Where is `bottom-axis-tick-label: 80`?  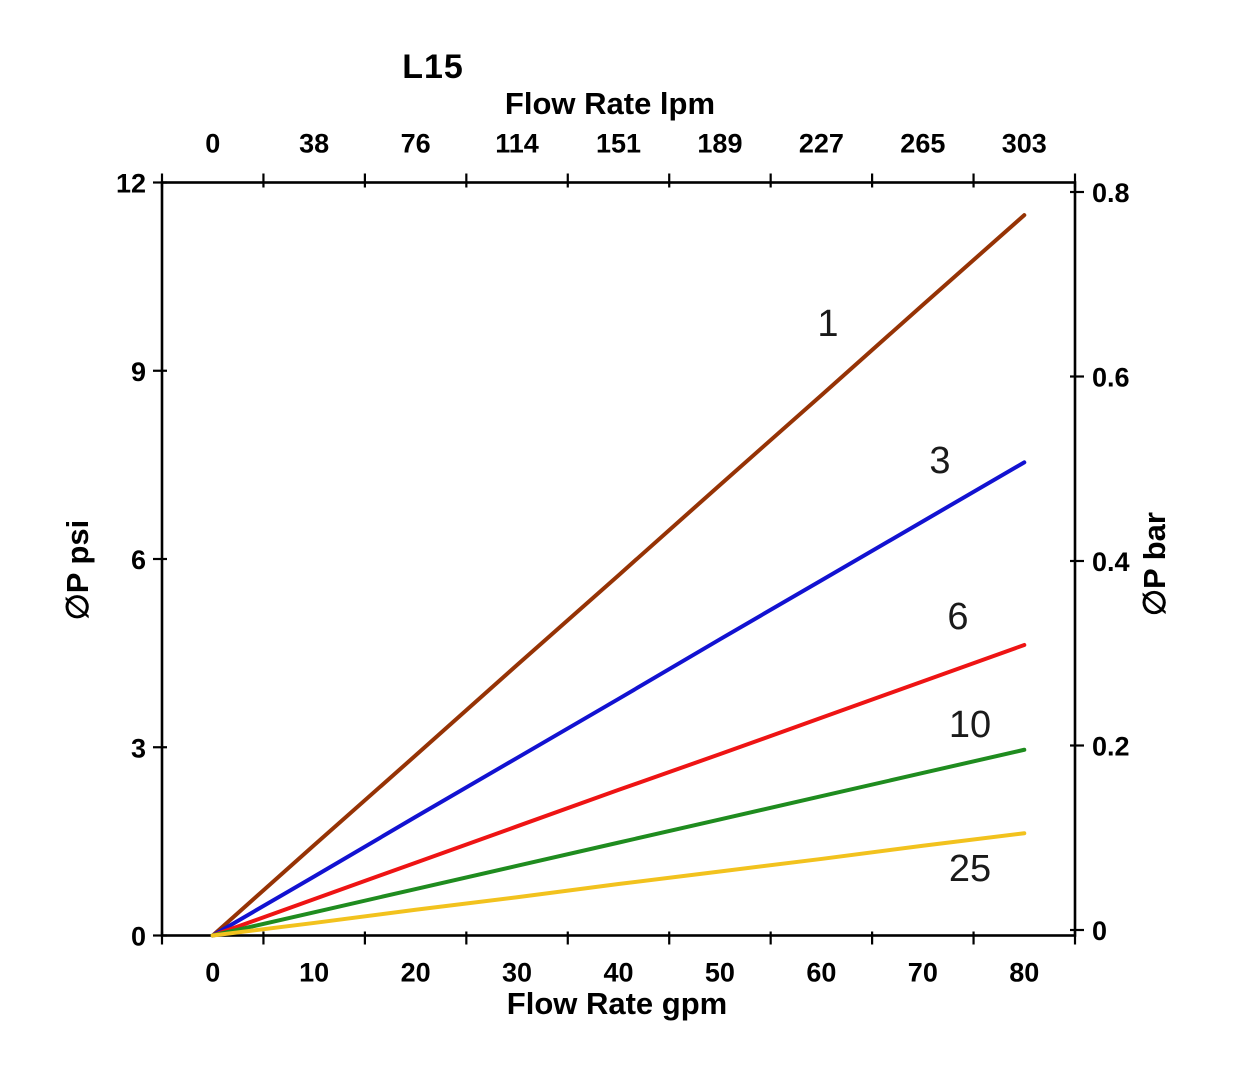
bottom-axis-tick-label: 80 is located at coordinates (1024, 973).